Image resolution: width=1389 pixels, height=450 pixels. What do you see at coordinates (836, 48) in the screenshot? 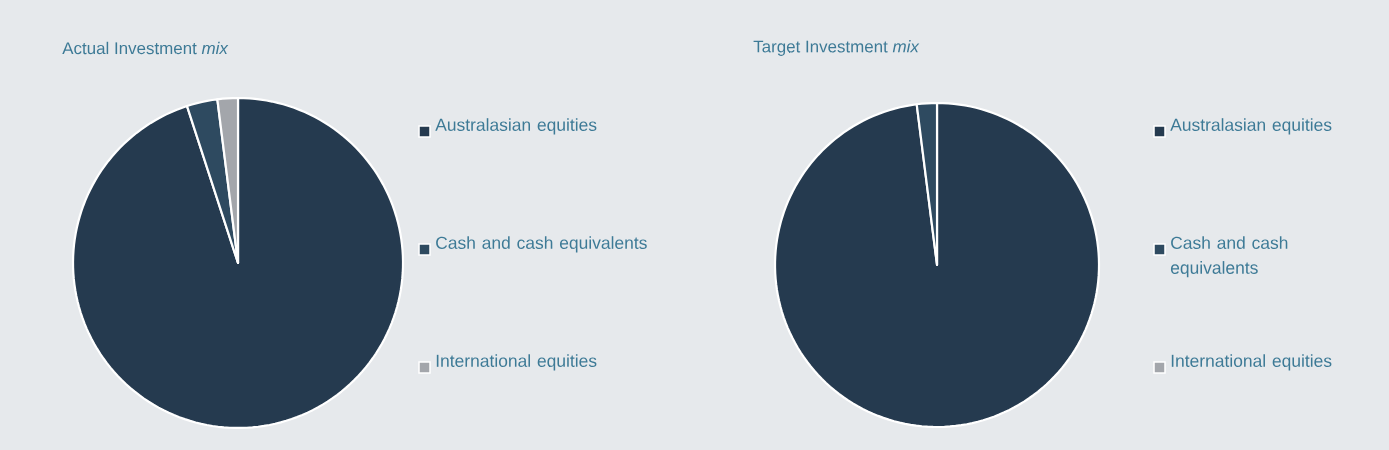
I see `chart-title: Target Investment mix` at bounding box center [836, 48].